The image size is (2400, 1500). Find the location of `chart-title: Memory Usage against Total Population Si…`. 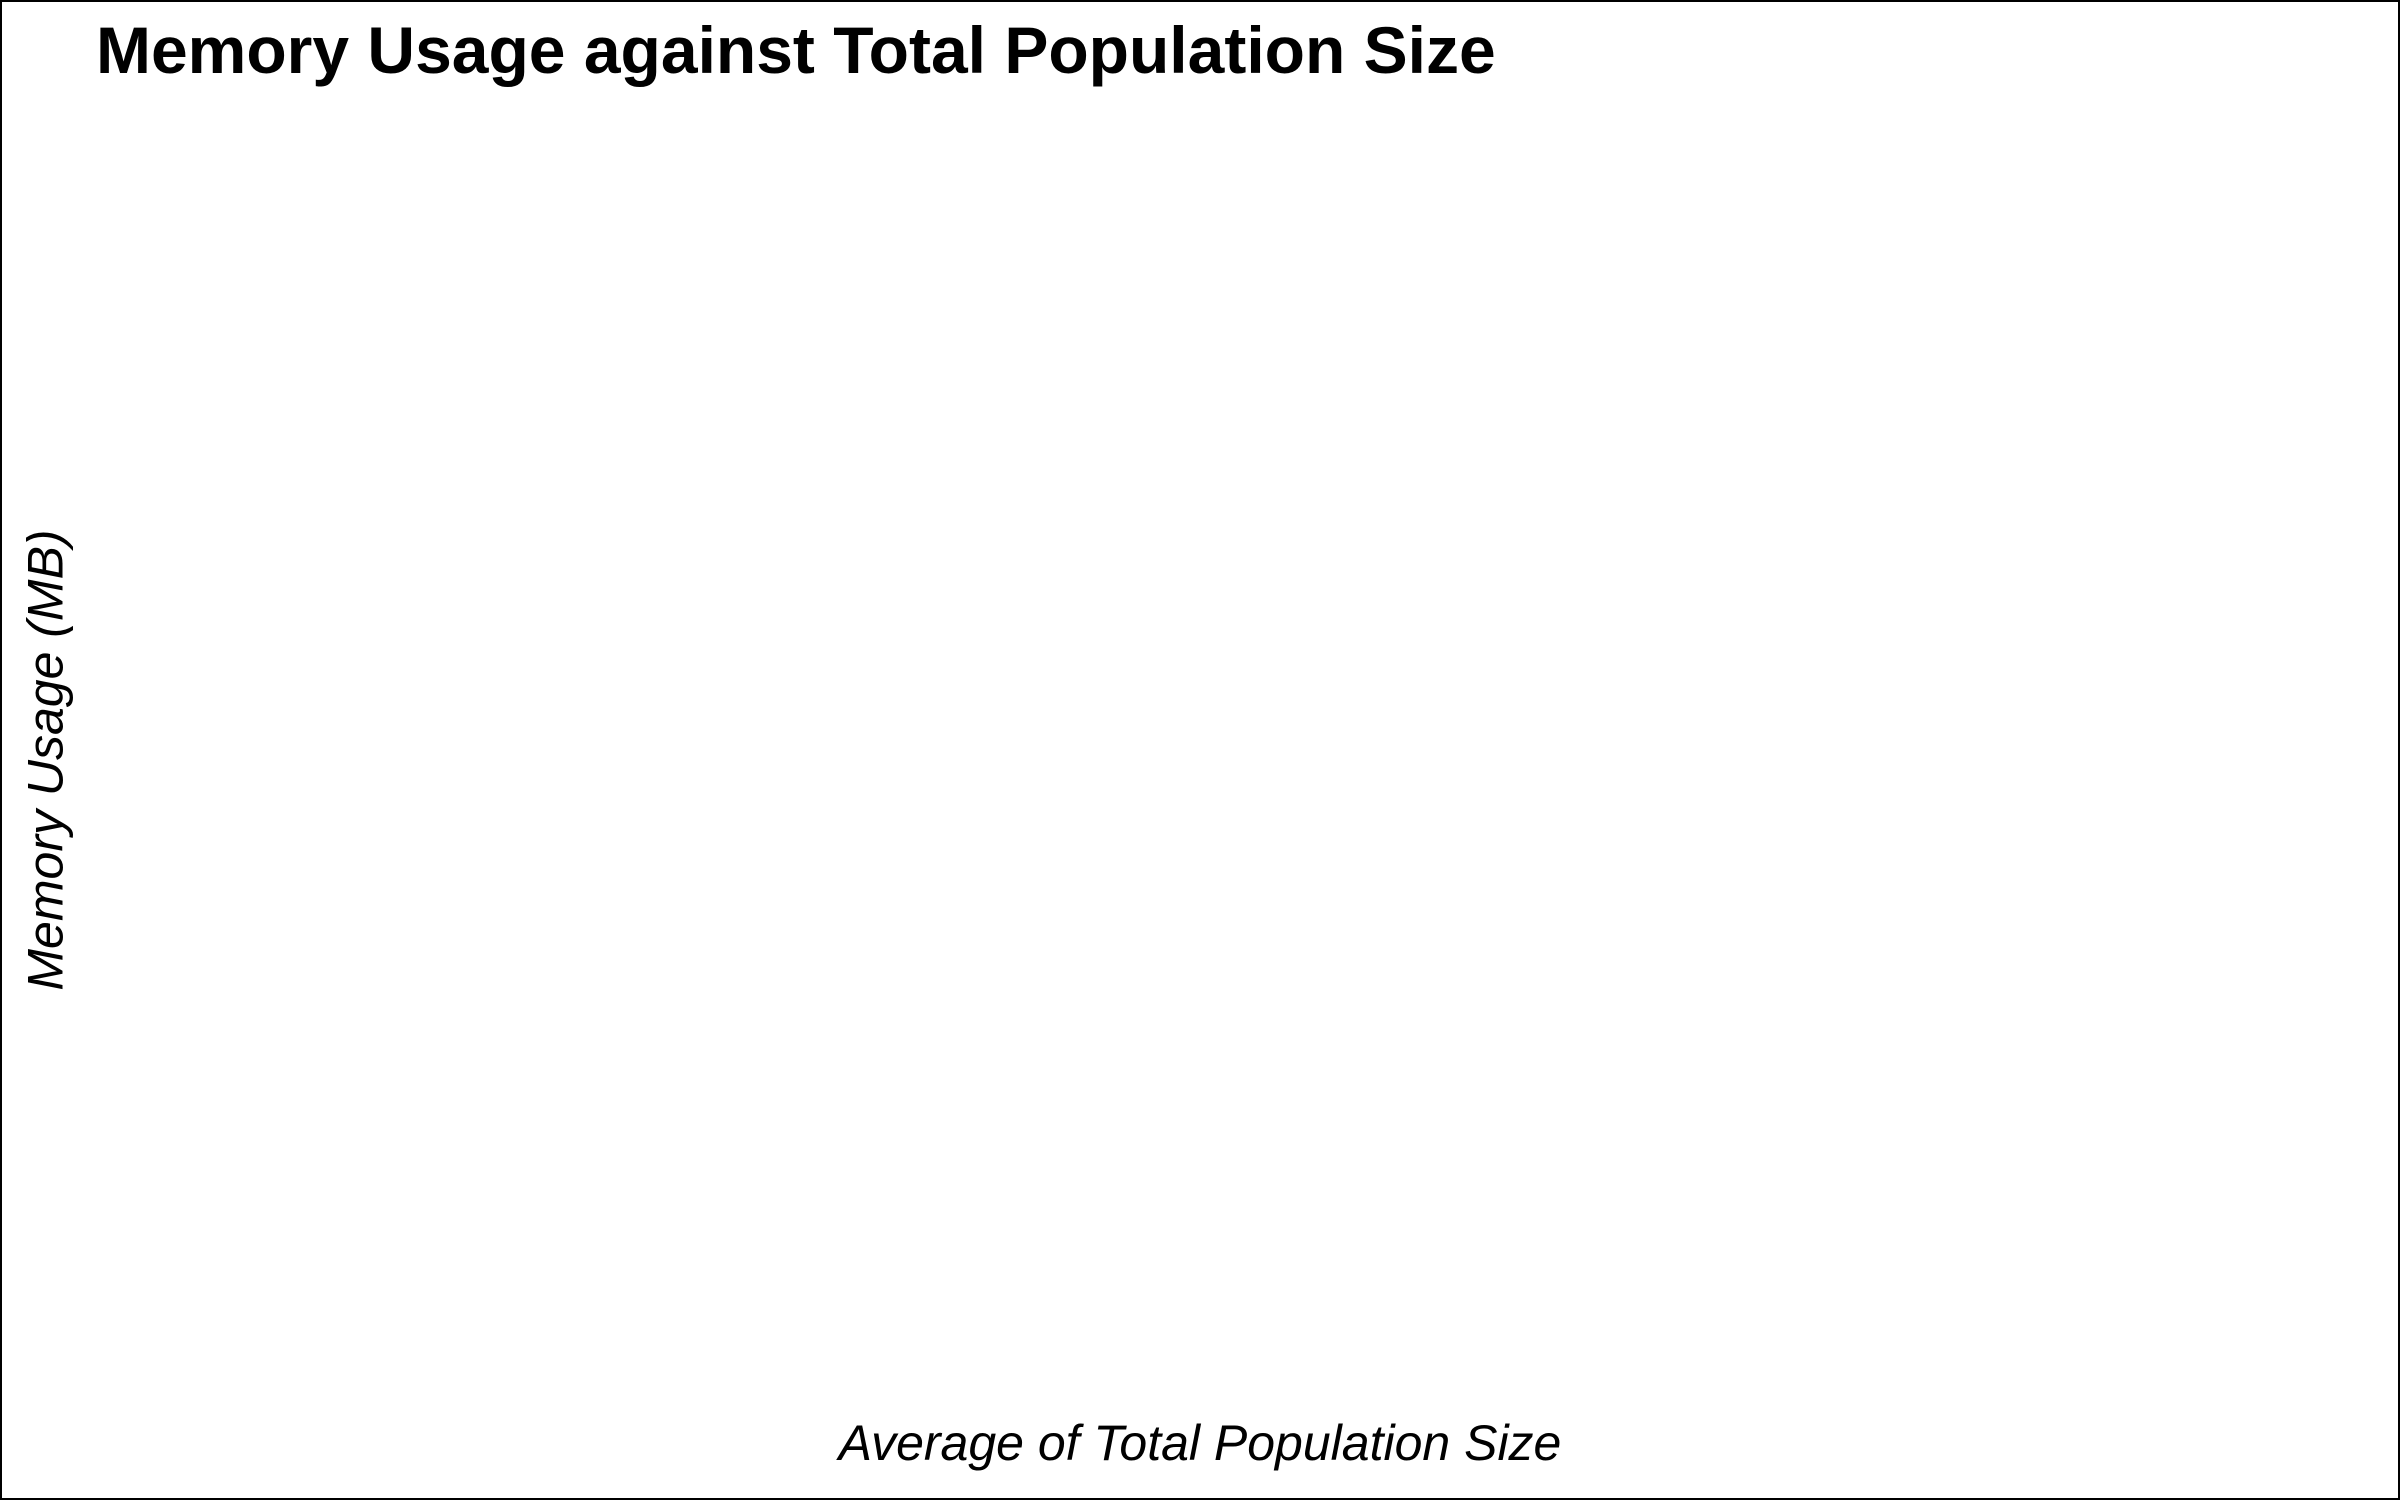

chart-title: Memory Usage against Total Population Si… is located at coordinates (796, 50).